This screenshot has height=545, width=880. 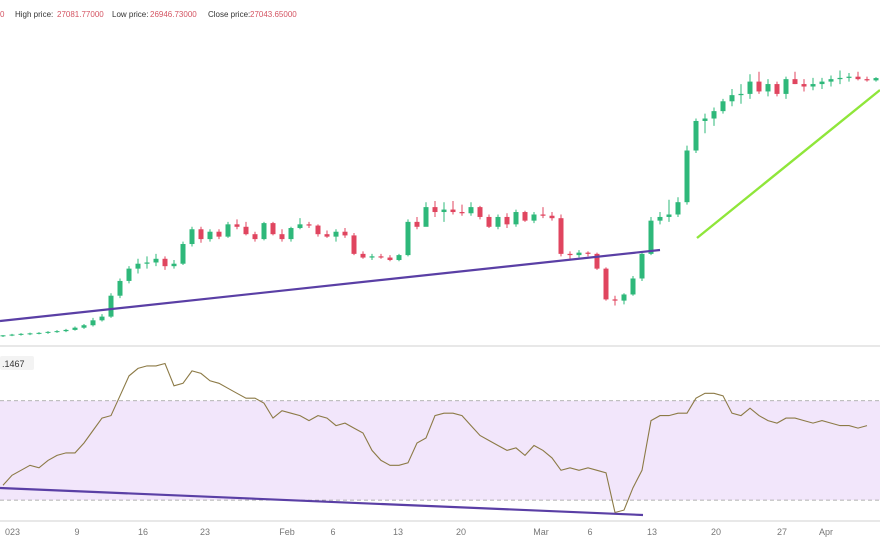 I want to click on indicator-value-box, so click(x=17, y=363).